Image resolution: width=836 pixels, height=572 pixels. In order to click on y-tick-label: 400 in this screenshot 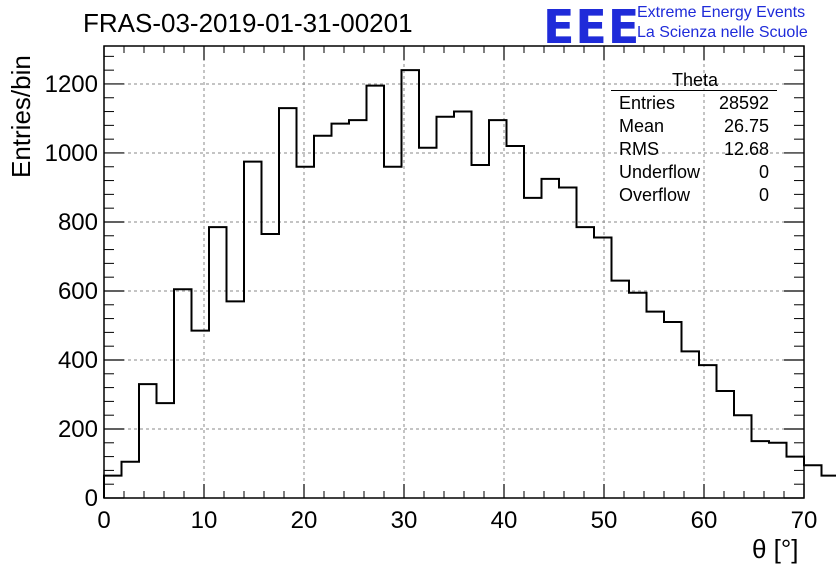, I will do `click(78, 360)`.